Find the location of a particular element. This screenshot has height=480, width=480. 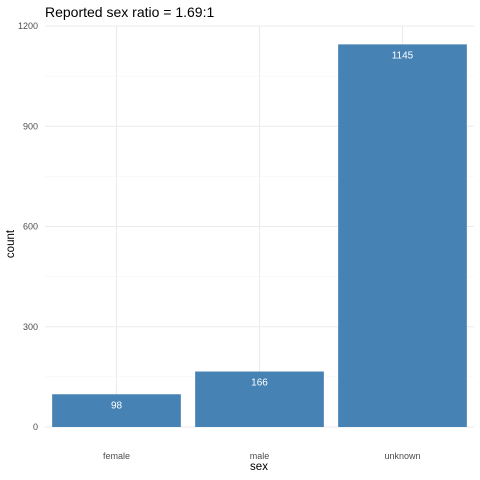

y-tick-label: 0 is located at coordinates (35, 427).